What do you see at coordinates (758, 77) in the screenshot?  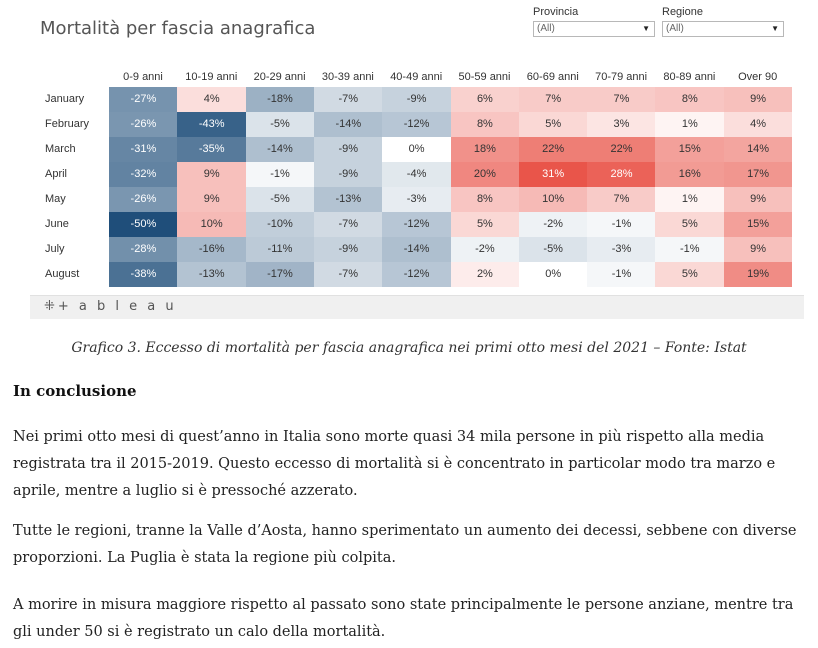 I see `column-header: Over 90` at bounding box center [758, 77].